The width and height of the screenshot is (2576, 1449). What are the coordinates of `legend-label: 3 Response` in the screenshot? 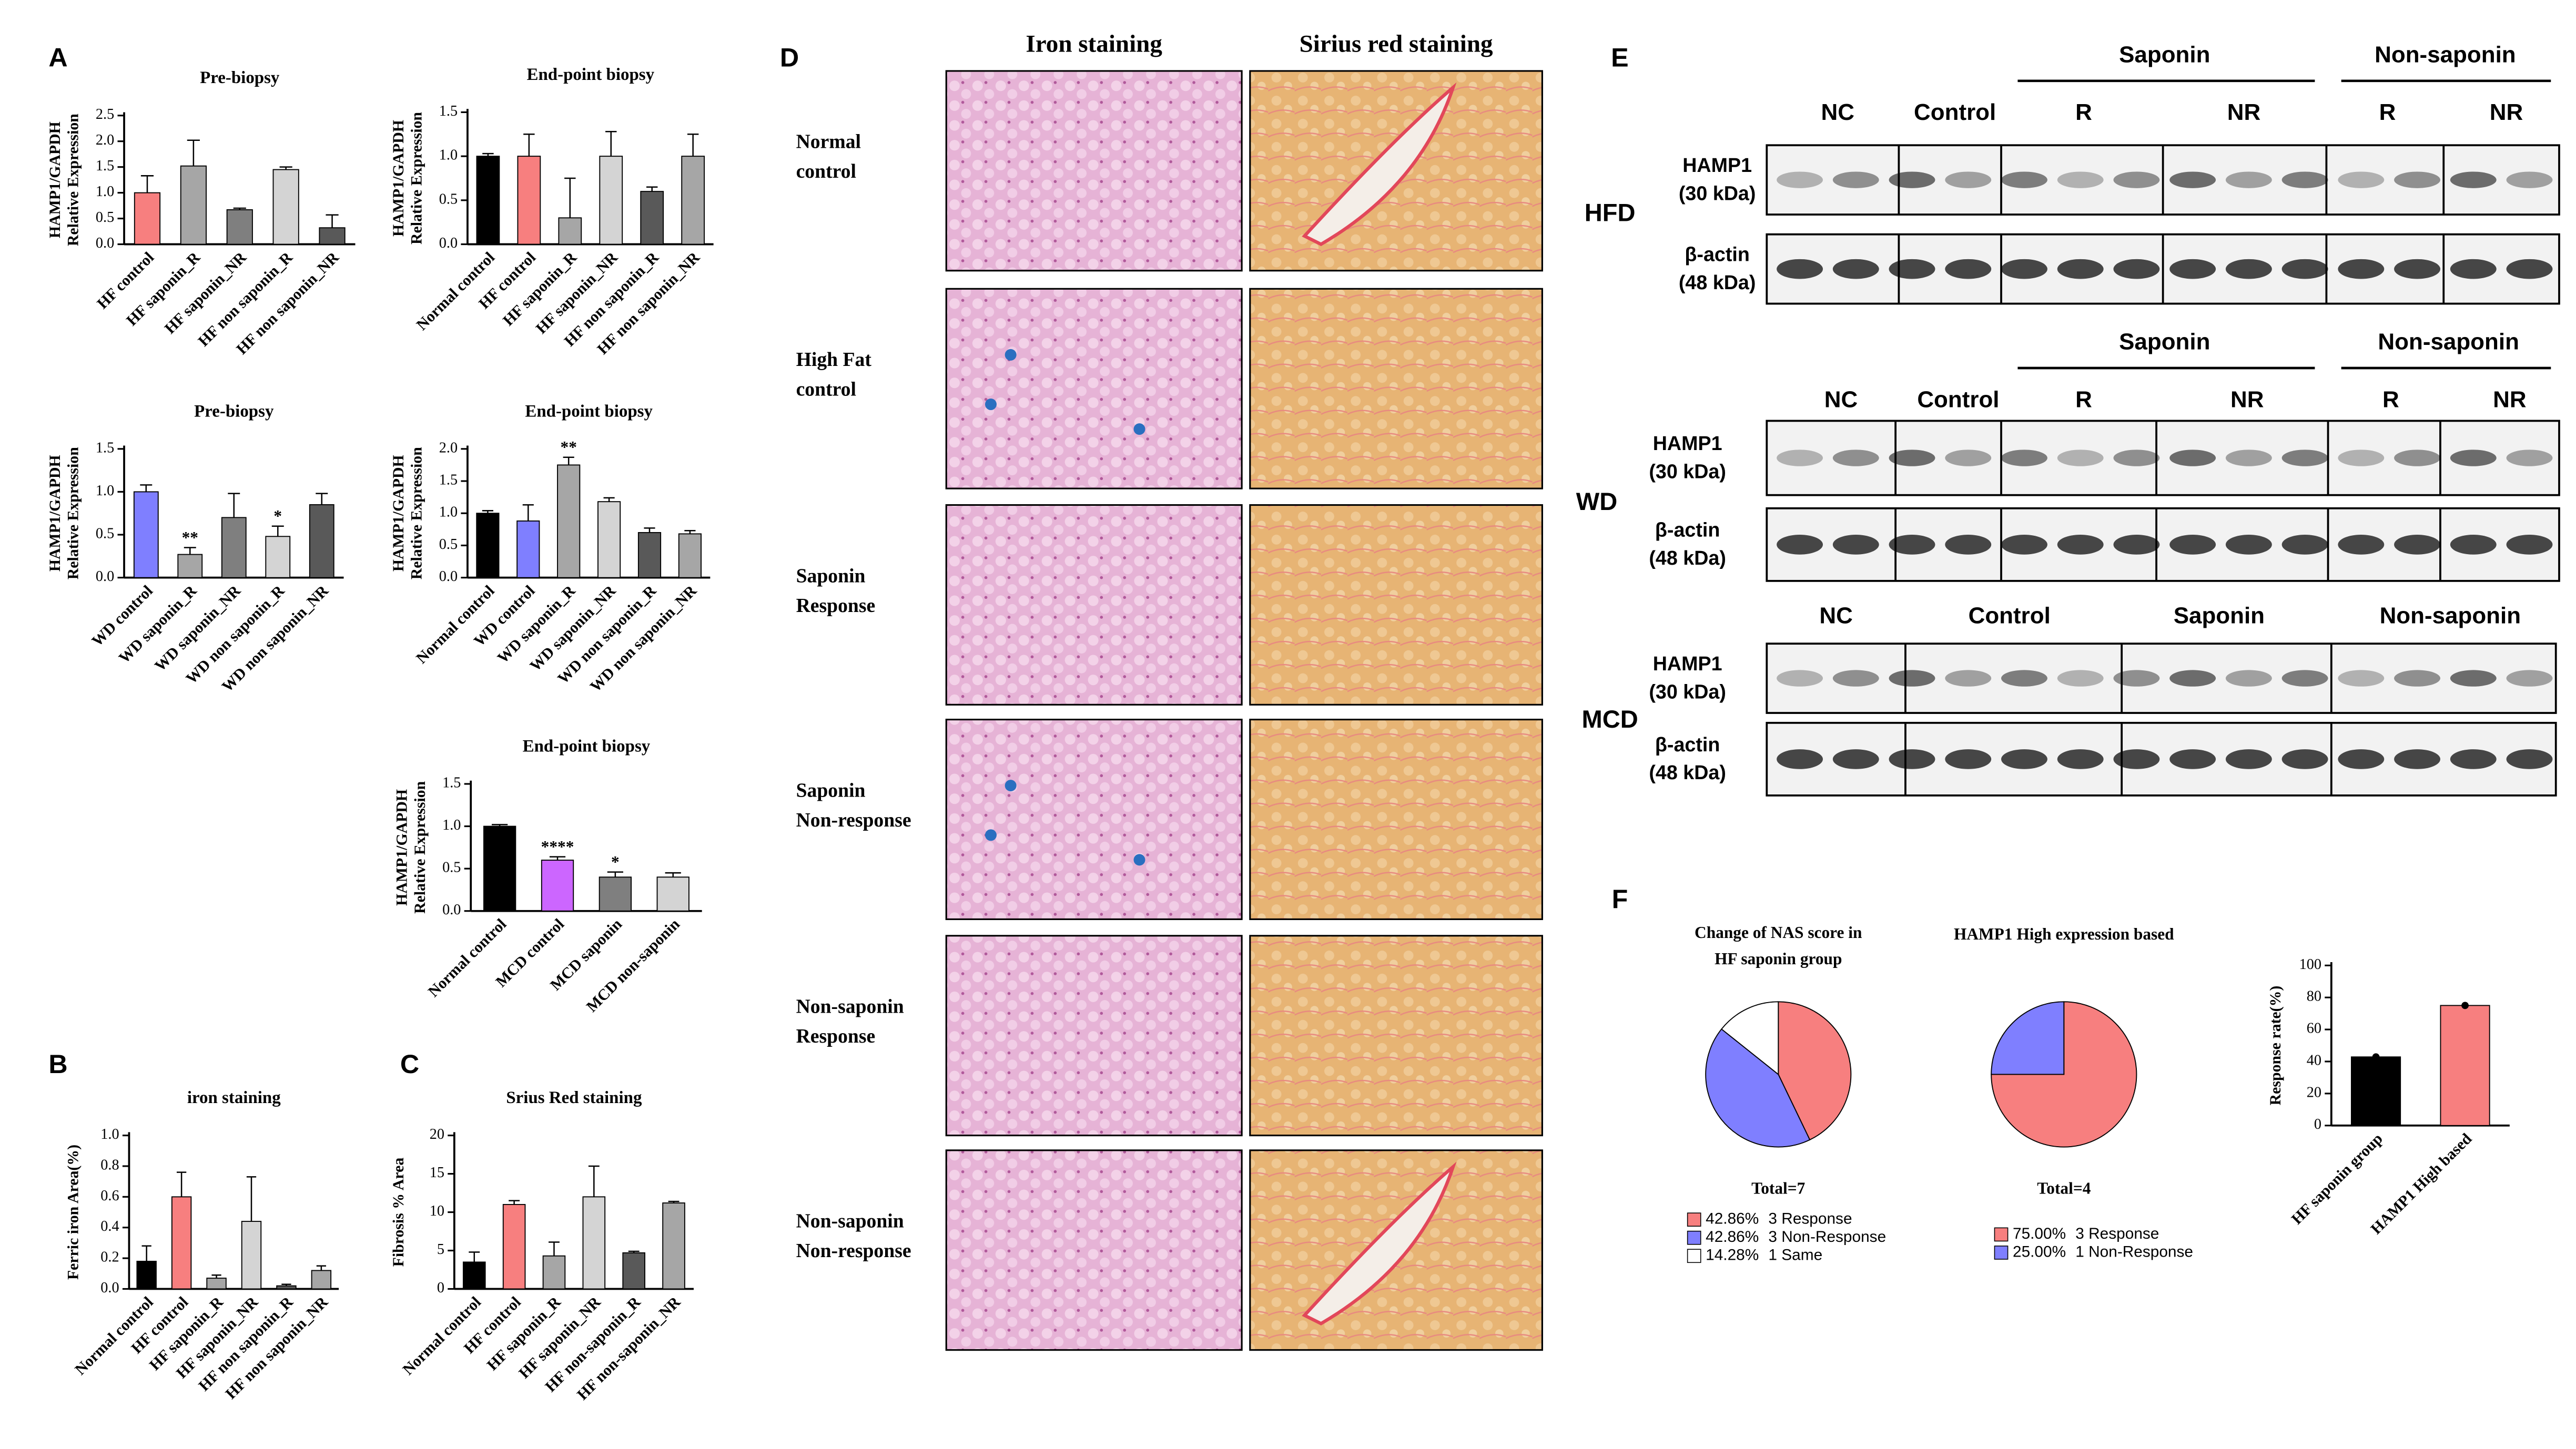 It's located at (2117, 1233).